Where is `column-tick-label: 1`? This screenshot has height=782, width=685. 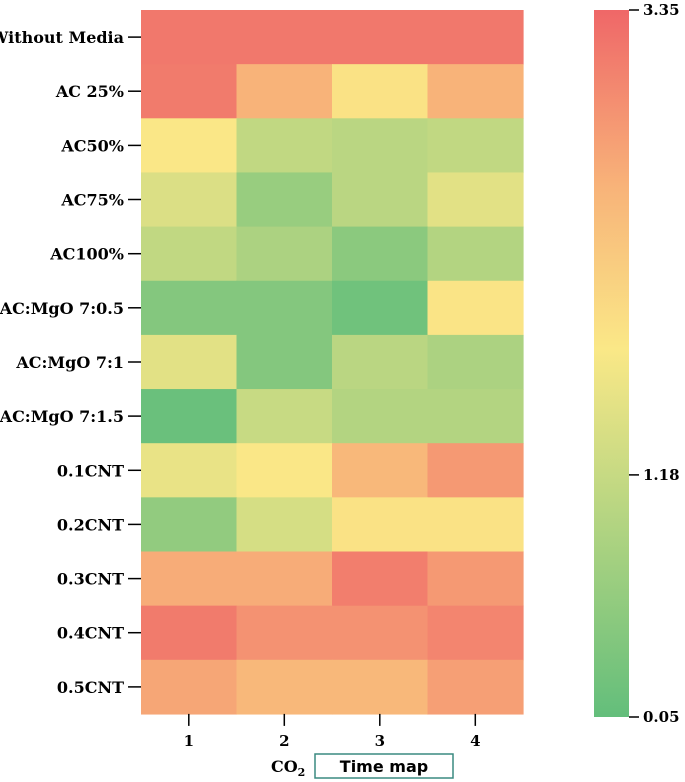
column-tick-label: 1 is located at coordinates (189, 741).